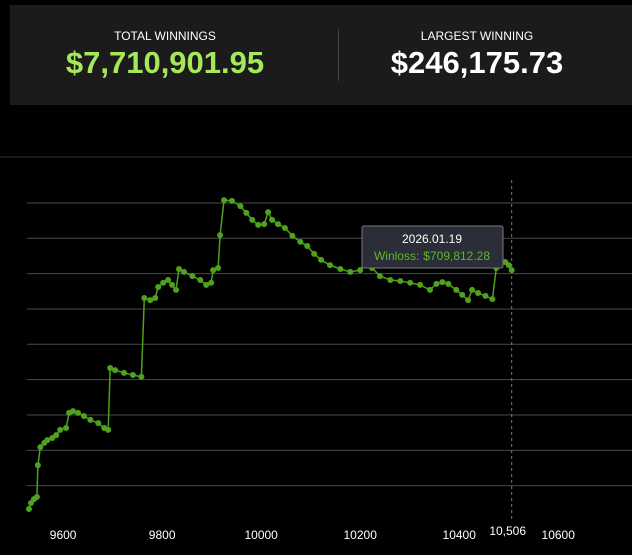 The width and height of the screenshot is (632, 555). I want to click on stat-value: $7,710,901.95, so click(165, 62).